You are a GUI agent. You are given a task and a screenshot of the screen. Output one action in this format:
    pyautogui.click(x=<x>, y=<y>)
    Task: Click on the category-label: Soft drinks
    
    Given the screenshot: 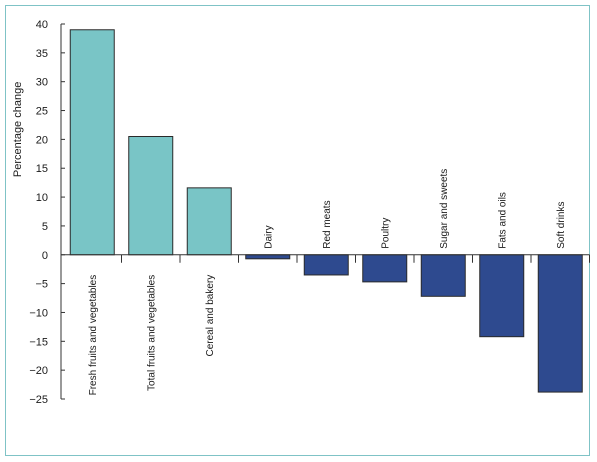 What is the action you would take?
    pyautogui.click(x=561, y=225)
    